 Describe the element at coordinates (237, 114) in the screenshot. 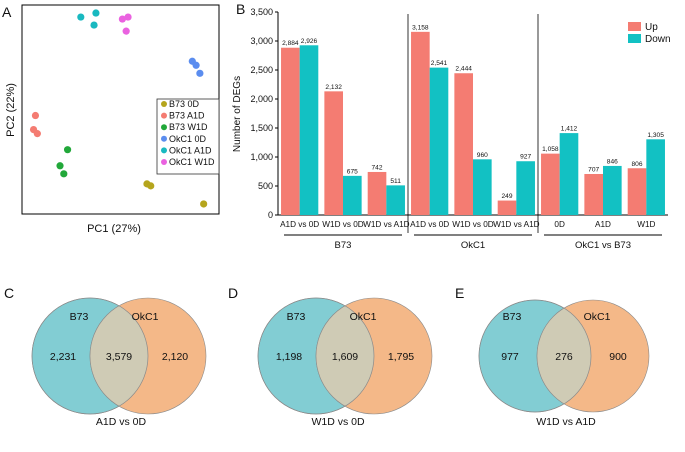

I see `panel-b-ylabel: Number of DEGs` at that location.